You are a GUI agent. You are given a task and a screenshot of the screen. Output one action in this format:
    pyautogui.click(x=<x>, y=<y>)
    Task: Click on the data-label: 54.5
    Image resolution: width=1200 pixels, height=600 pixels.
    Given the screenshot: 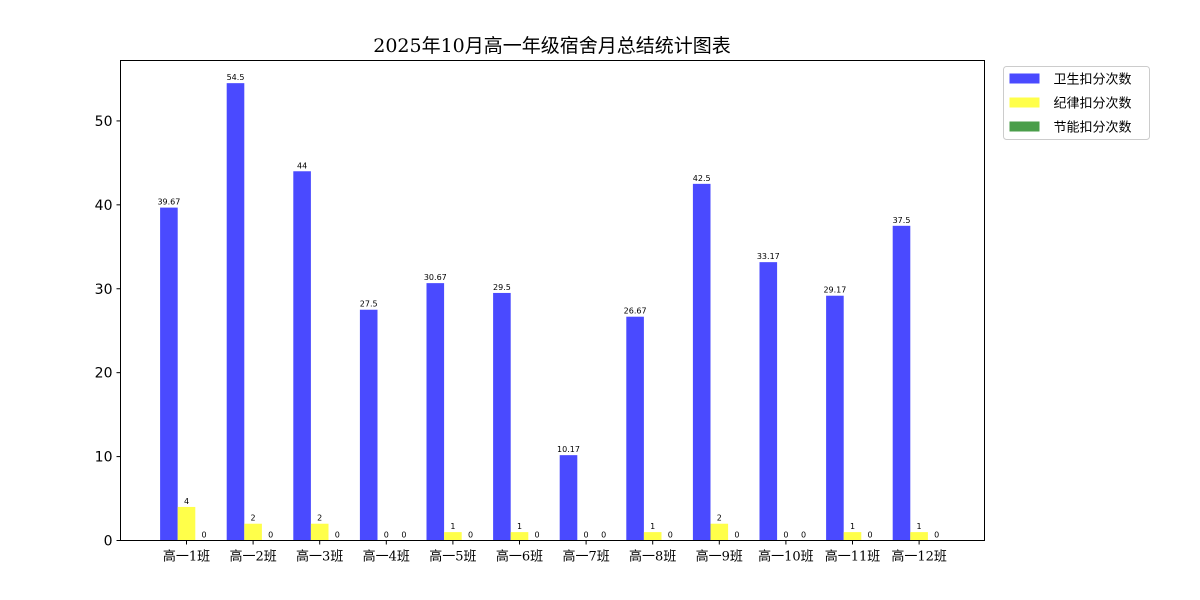 What is the action you would take?
    pyautogui.click(x=236, y=77)
    